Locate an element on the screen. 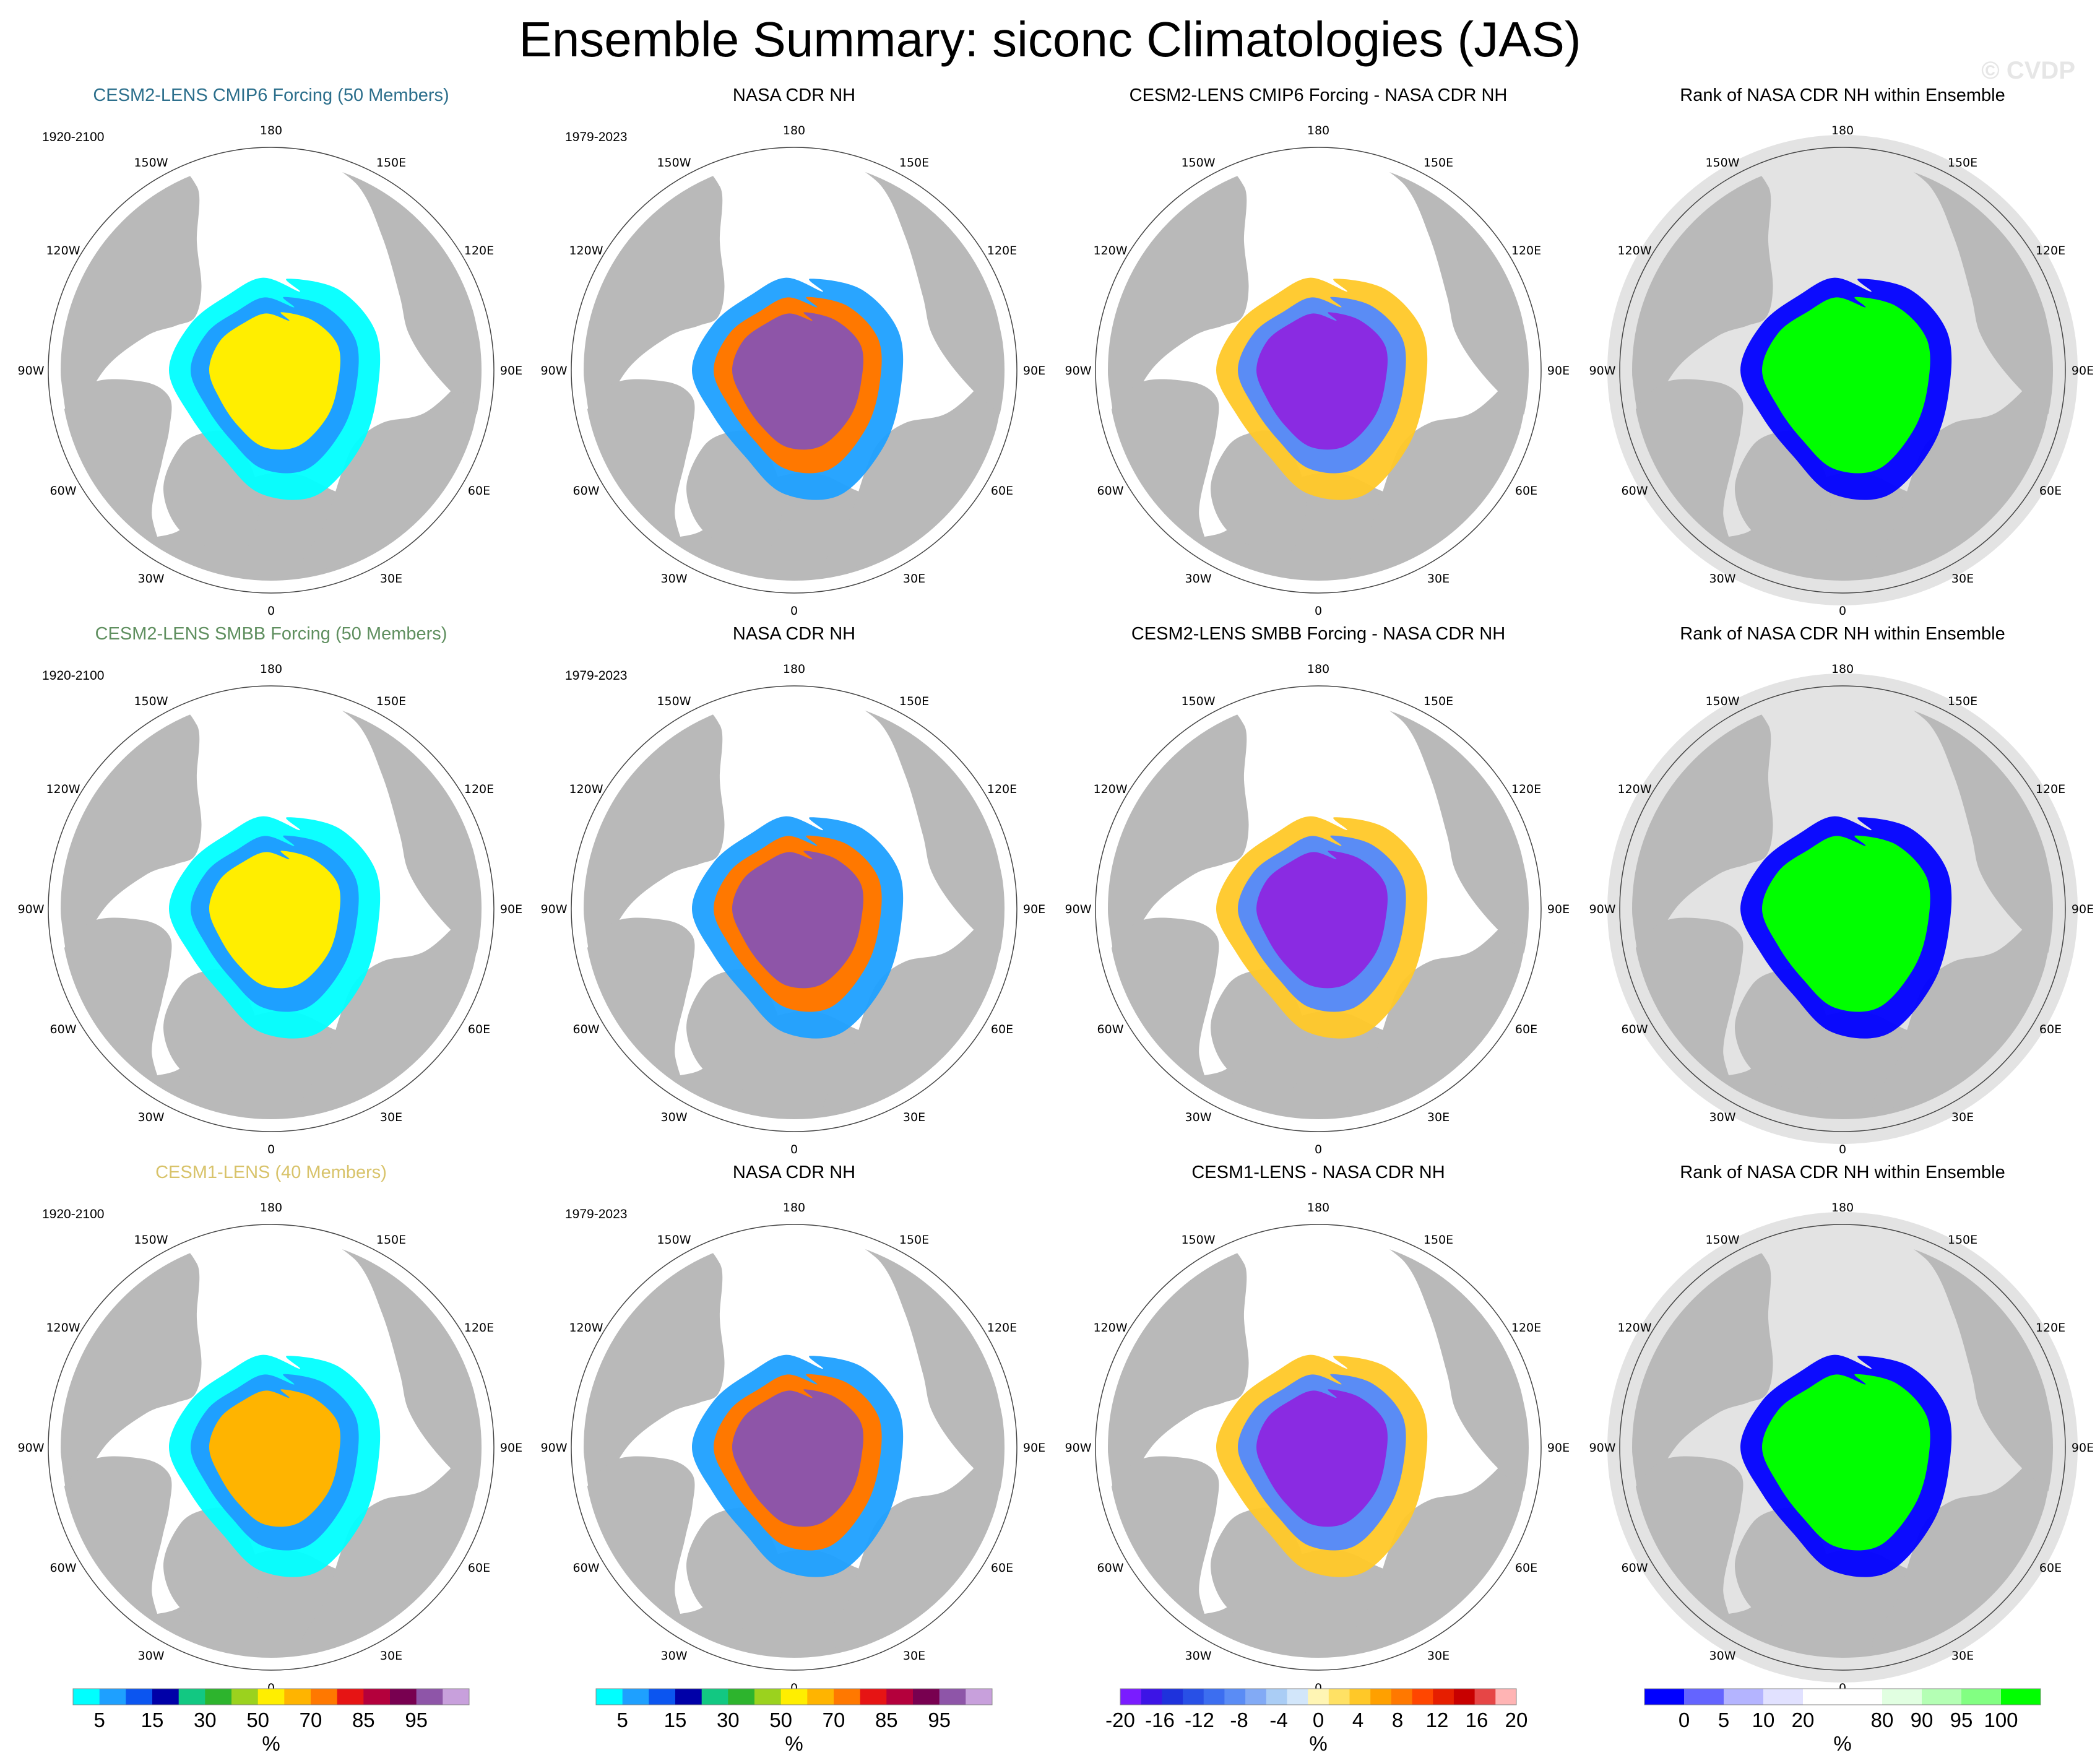  ice-core-layer is located at coordinates (1846, 1458).